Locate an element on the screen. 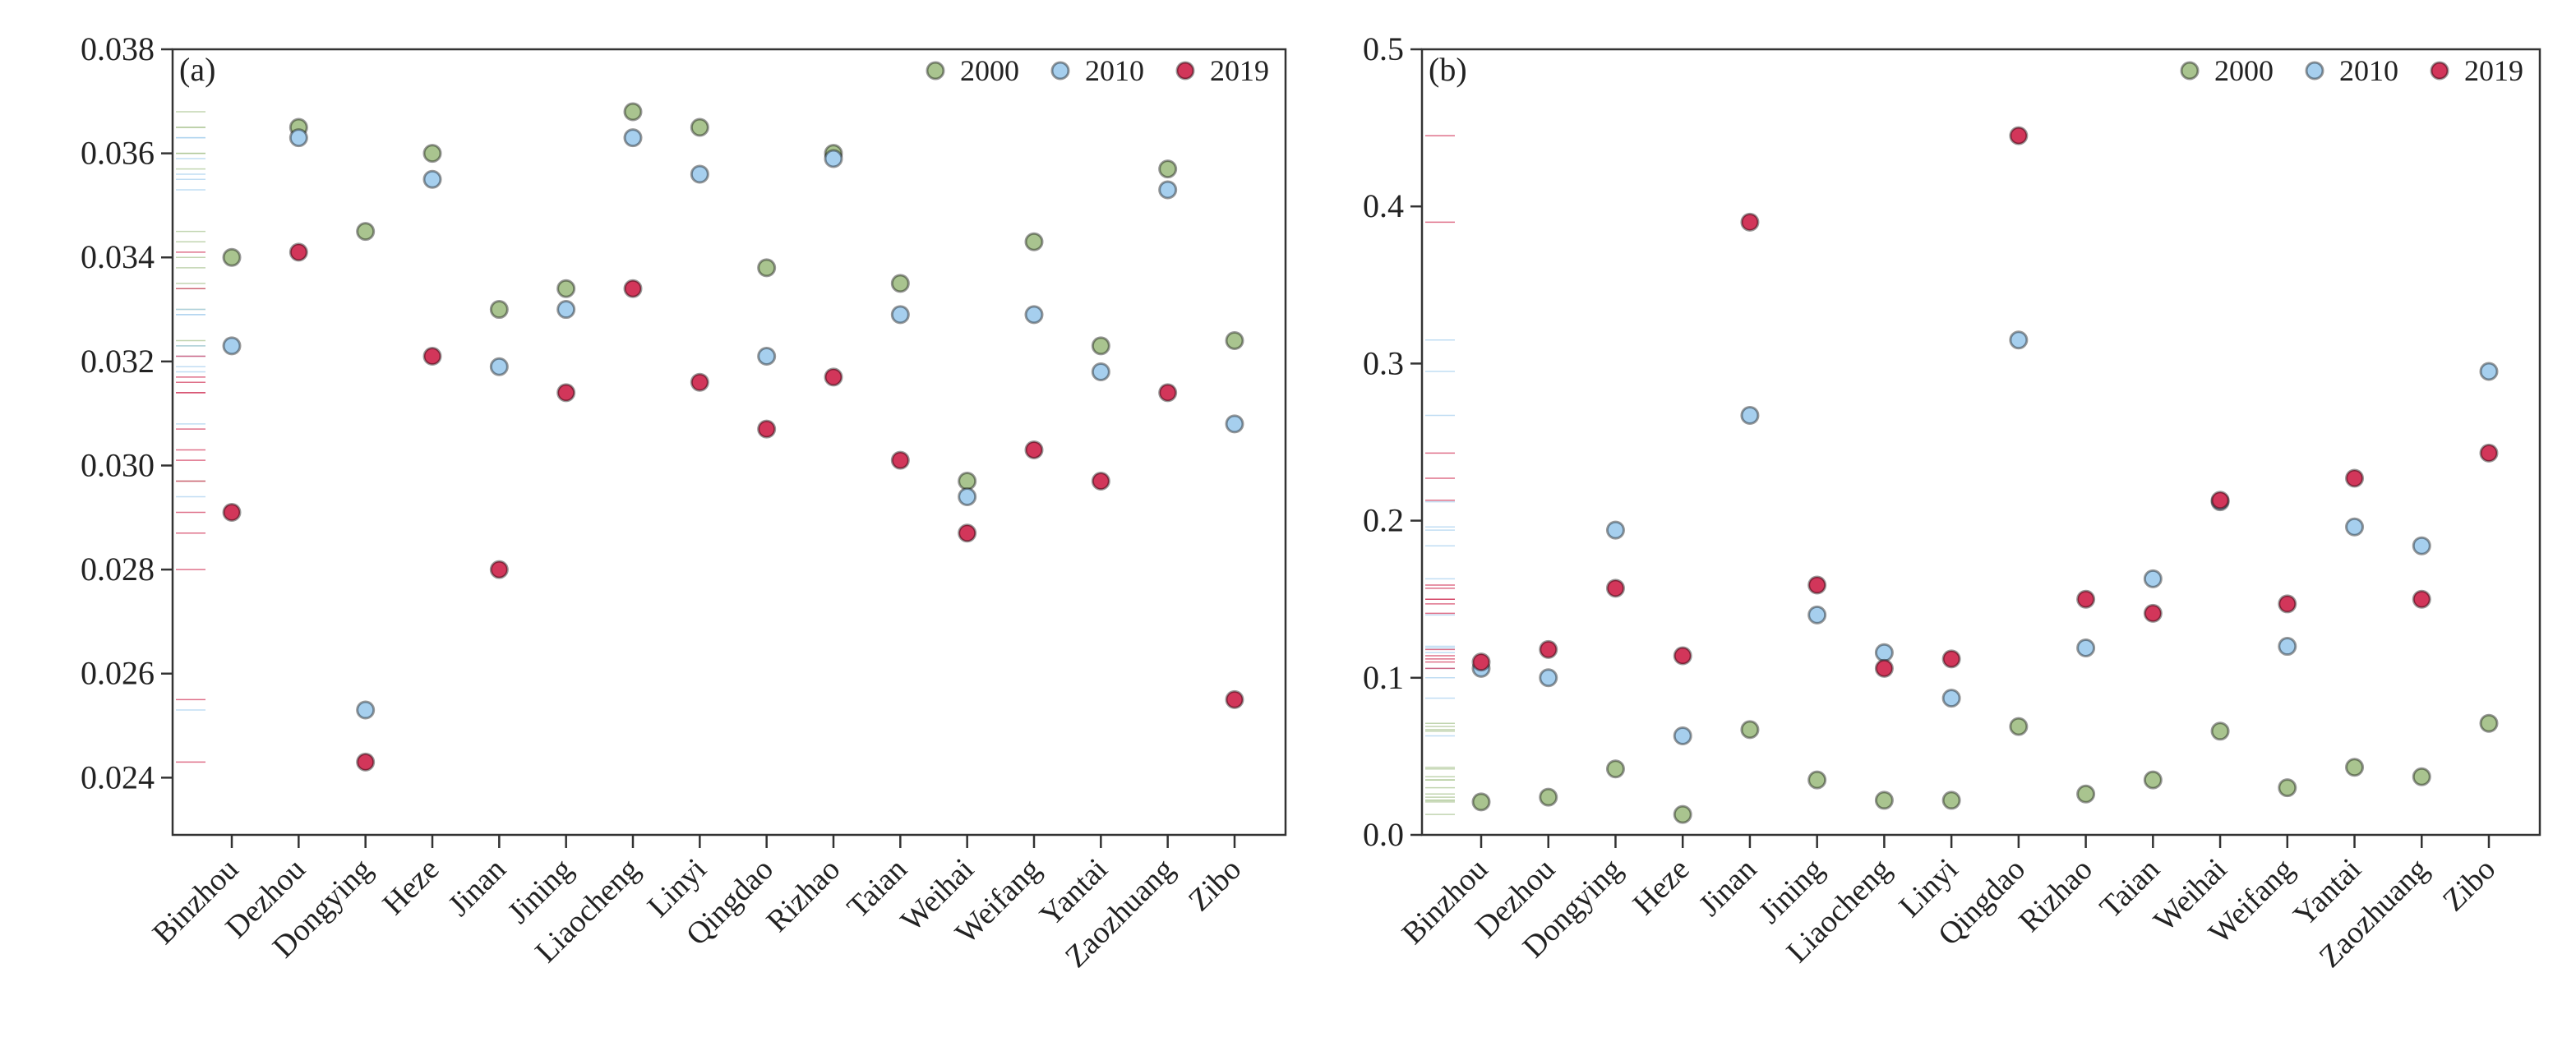 Image resolution: width=2576 pixels, height=1051 pixels. panel-label: (a) is located at coordinates (197, 69).